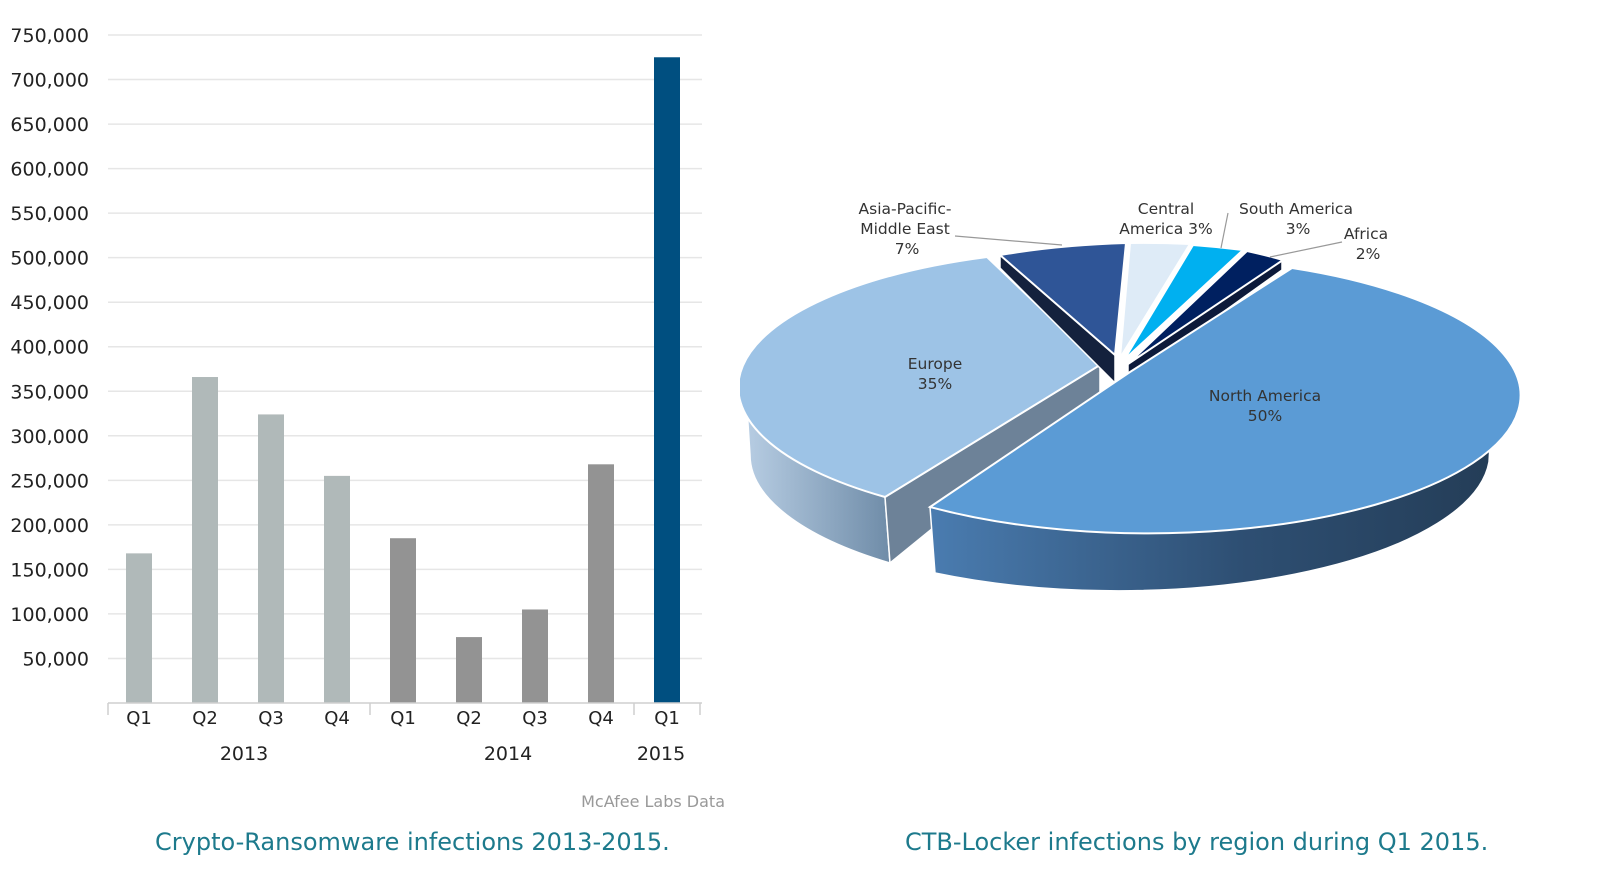 This screenshot has height=884, width=1600. I want to click on label-apme-pct: 7%, so click(907, 249).